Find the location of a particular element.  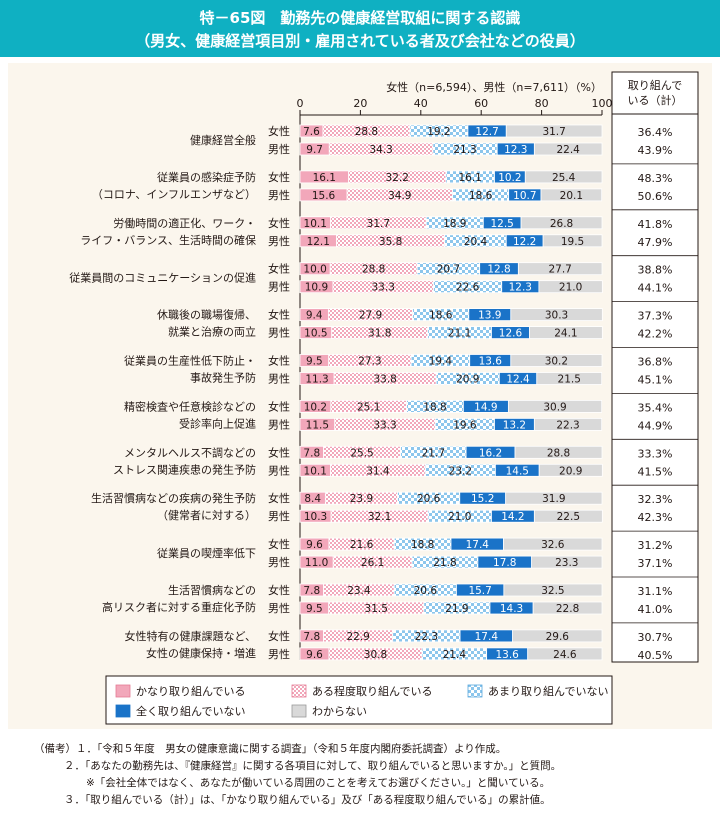

data-label: 34.9 is located at coordinates (399, 196).